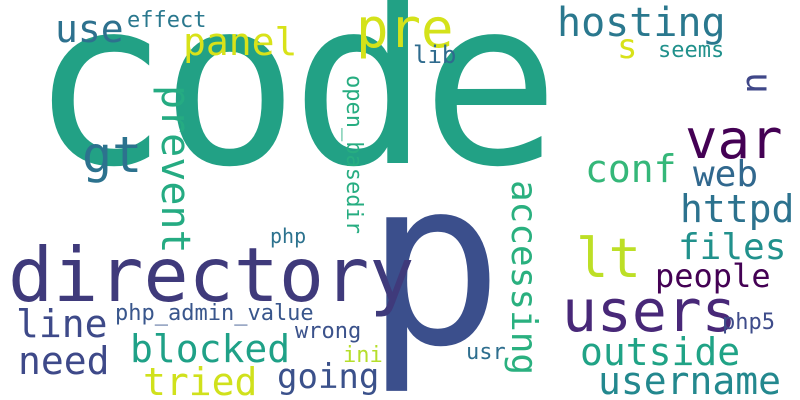  I want to click on word-php5: php5, so click(748, 322).